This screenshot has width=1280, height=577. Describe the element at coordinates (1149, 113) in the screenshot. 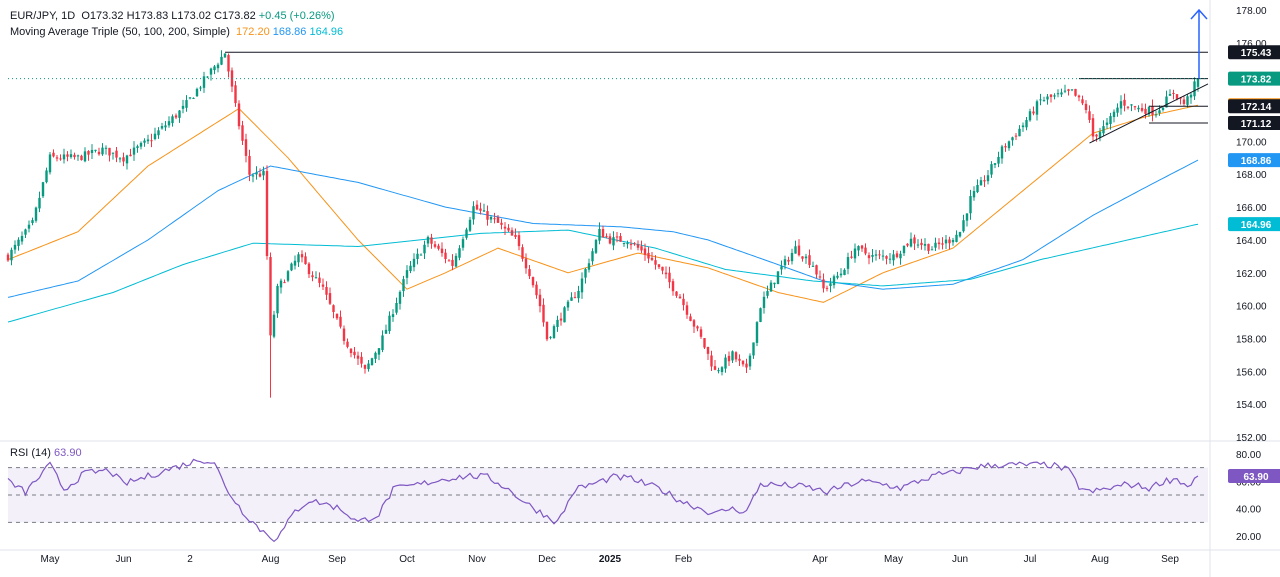

I see `pattern-lower-trendline` at that location.